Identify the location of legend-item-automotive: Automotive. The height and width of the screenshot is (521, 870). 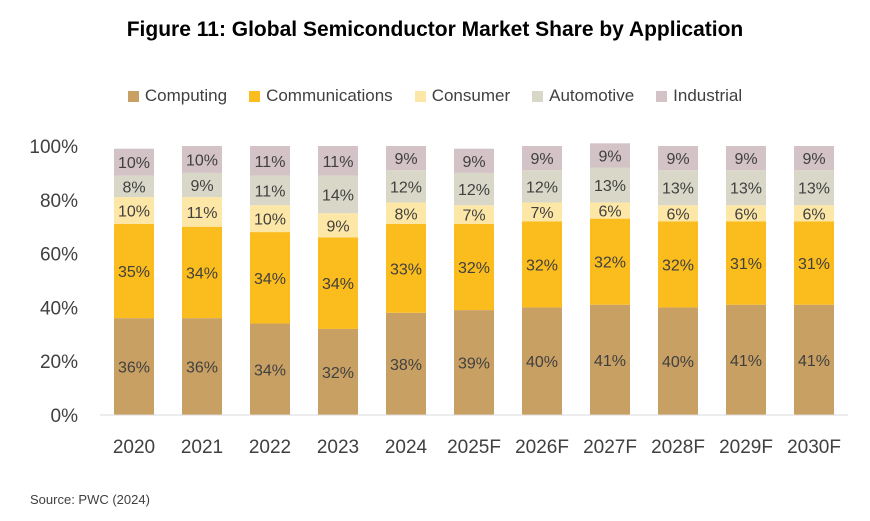
(583, 96).